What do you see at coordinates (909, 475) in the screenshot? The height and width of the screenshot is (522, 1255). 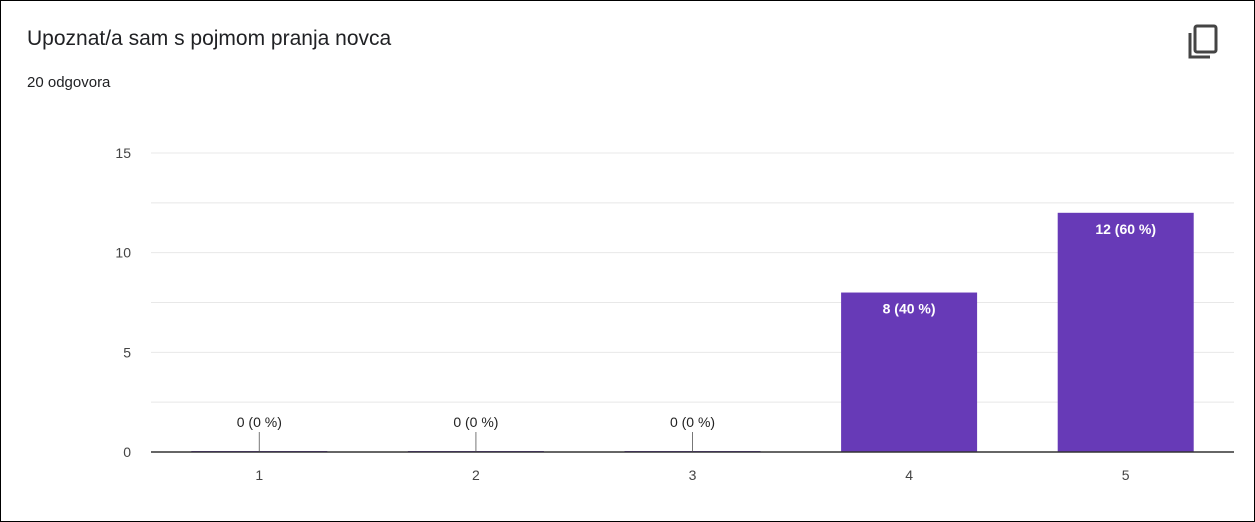 I see `x-tick-label: 4` at bounding box center [909, 475].